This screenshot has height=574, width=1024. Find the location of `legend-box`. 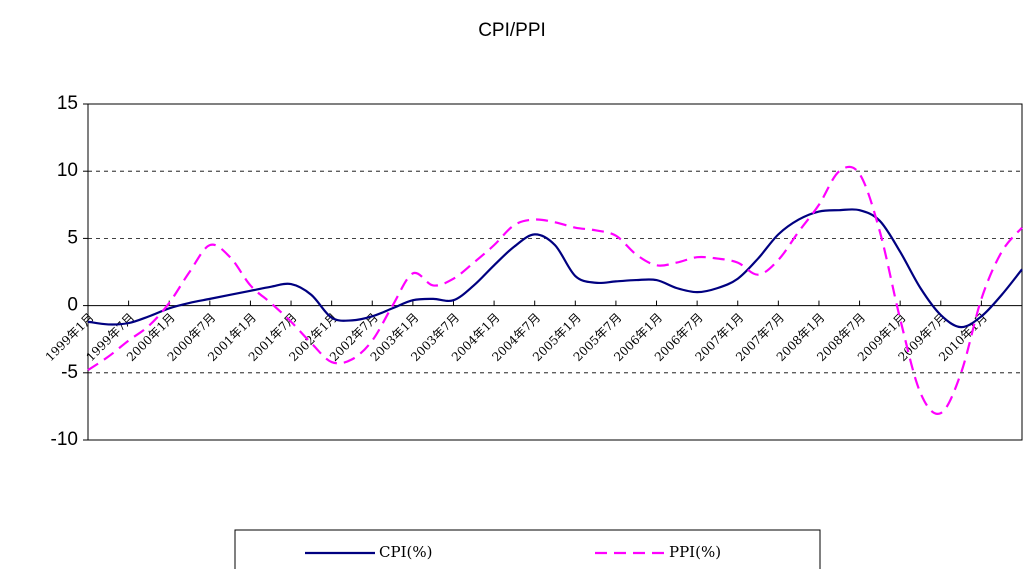

legend-box is located at coordinates (527, 551).